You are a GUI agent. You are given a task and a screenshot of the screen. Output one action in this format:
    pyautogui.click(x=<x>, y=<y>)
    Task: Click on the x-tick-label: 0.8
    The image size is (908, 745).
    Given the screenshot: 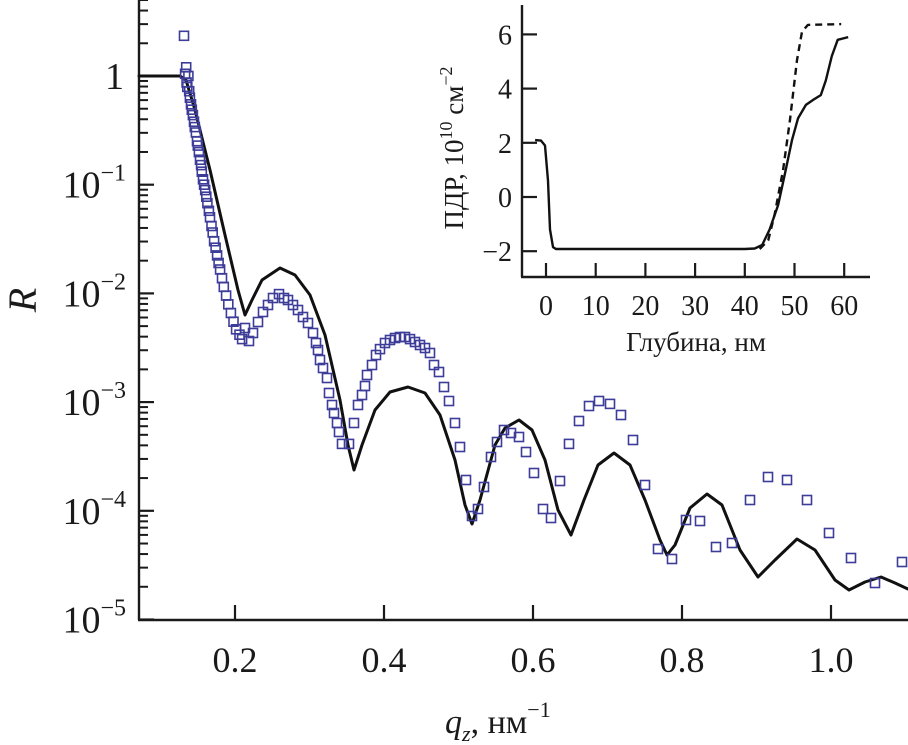 What is the action you would take?
    pyautogui.click(x=682, y=660)
    